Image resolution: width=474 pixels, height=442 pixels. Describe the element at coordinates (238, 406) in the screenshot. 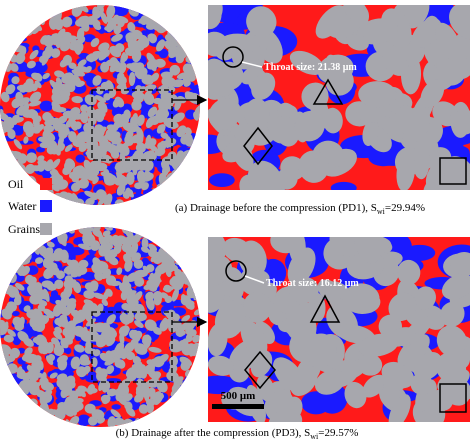

I see `scale-bar` at that location.